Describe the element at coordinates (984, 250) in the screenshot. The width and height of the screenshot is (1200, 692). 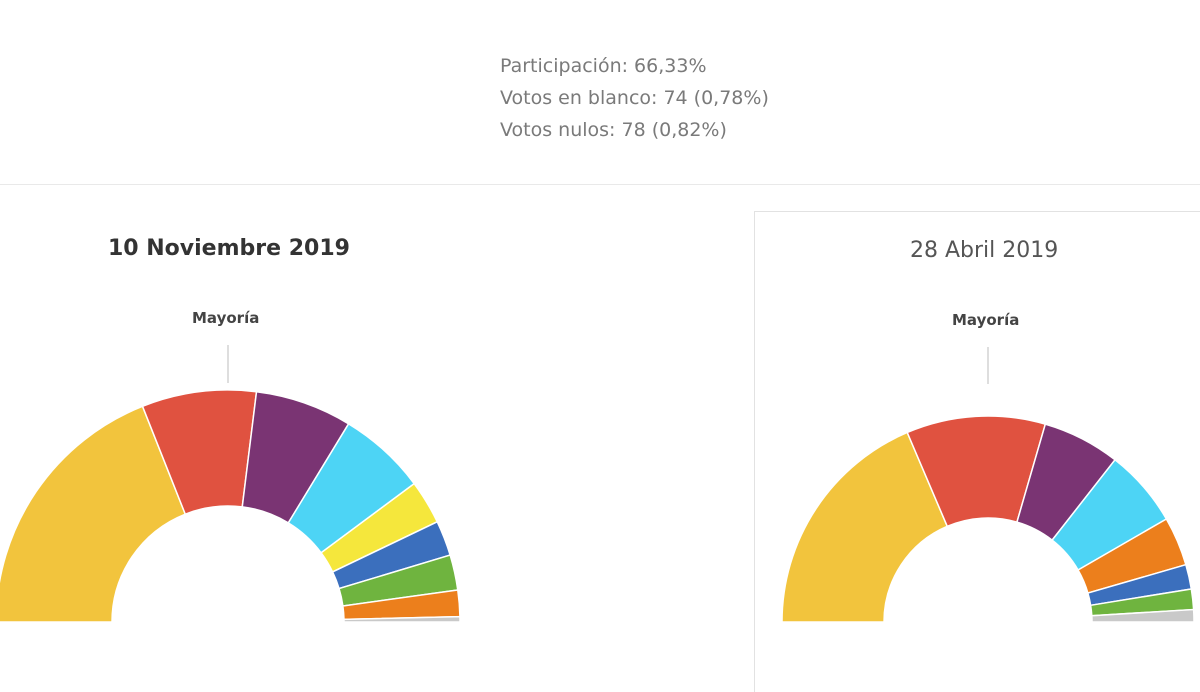
I see `chart-title-apr-2019: 28 Abril 2019` at that location.